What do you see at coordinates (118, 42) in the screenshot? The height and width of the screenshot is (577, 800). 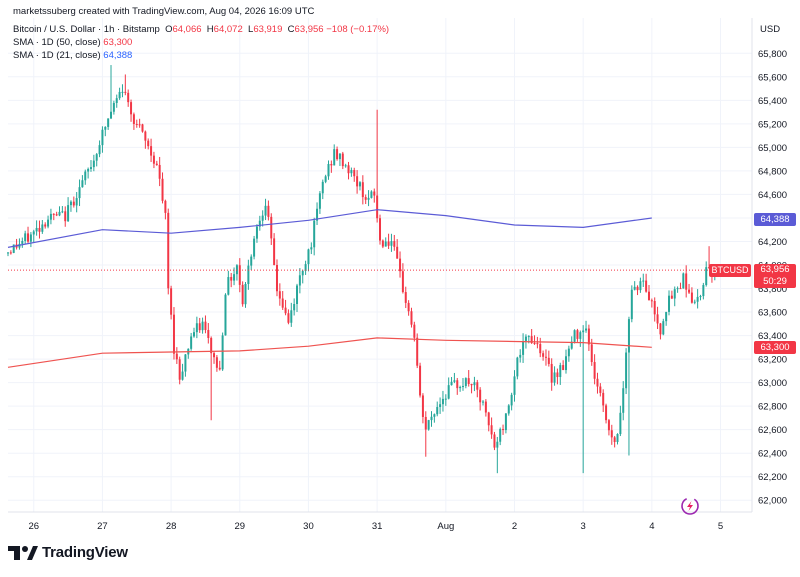 I see `sma50-value: 63,300` at bounding box center [118, 42].